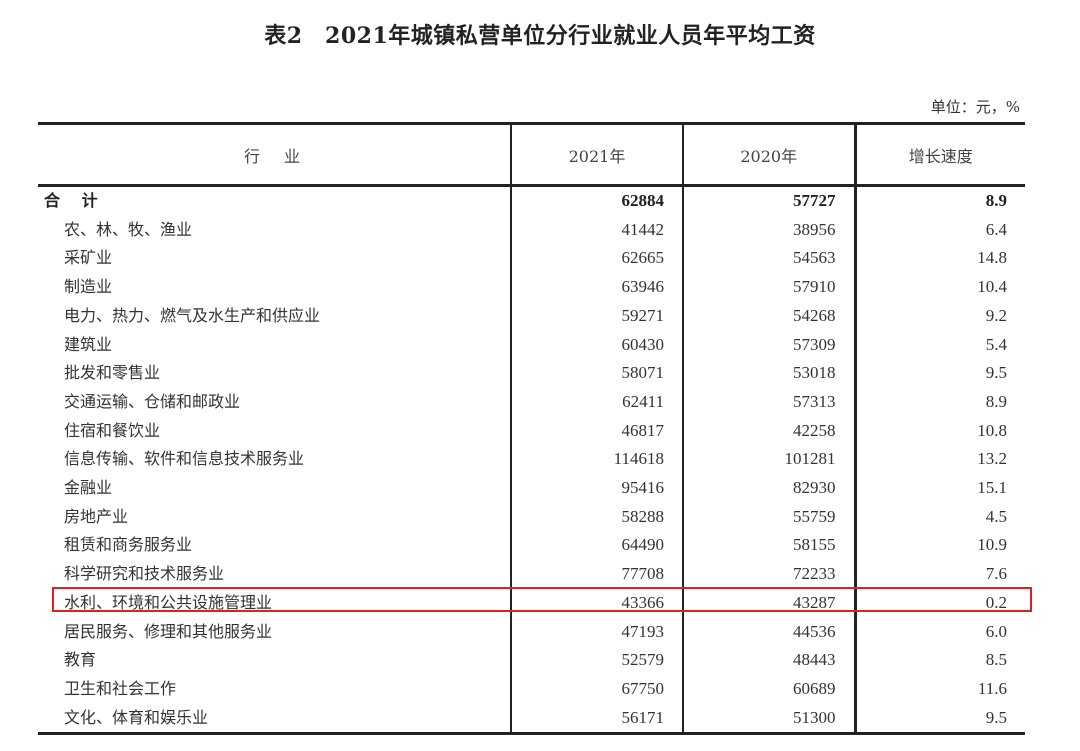  I want to click on industry-cell: 文化、体育和娱乐业, so click(275, 719).